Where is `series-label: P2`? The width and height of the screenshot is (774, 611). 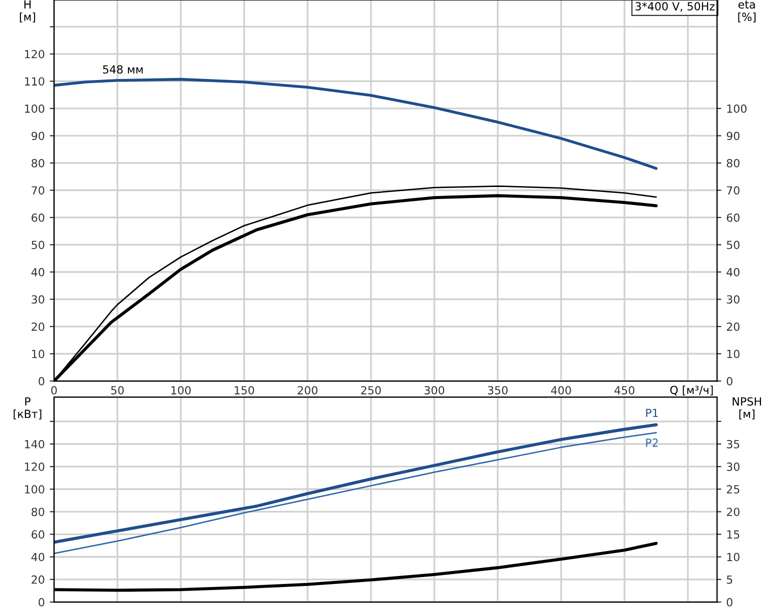
series-label: P2 is located at coordinates (652, 442).